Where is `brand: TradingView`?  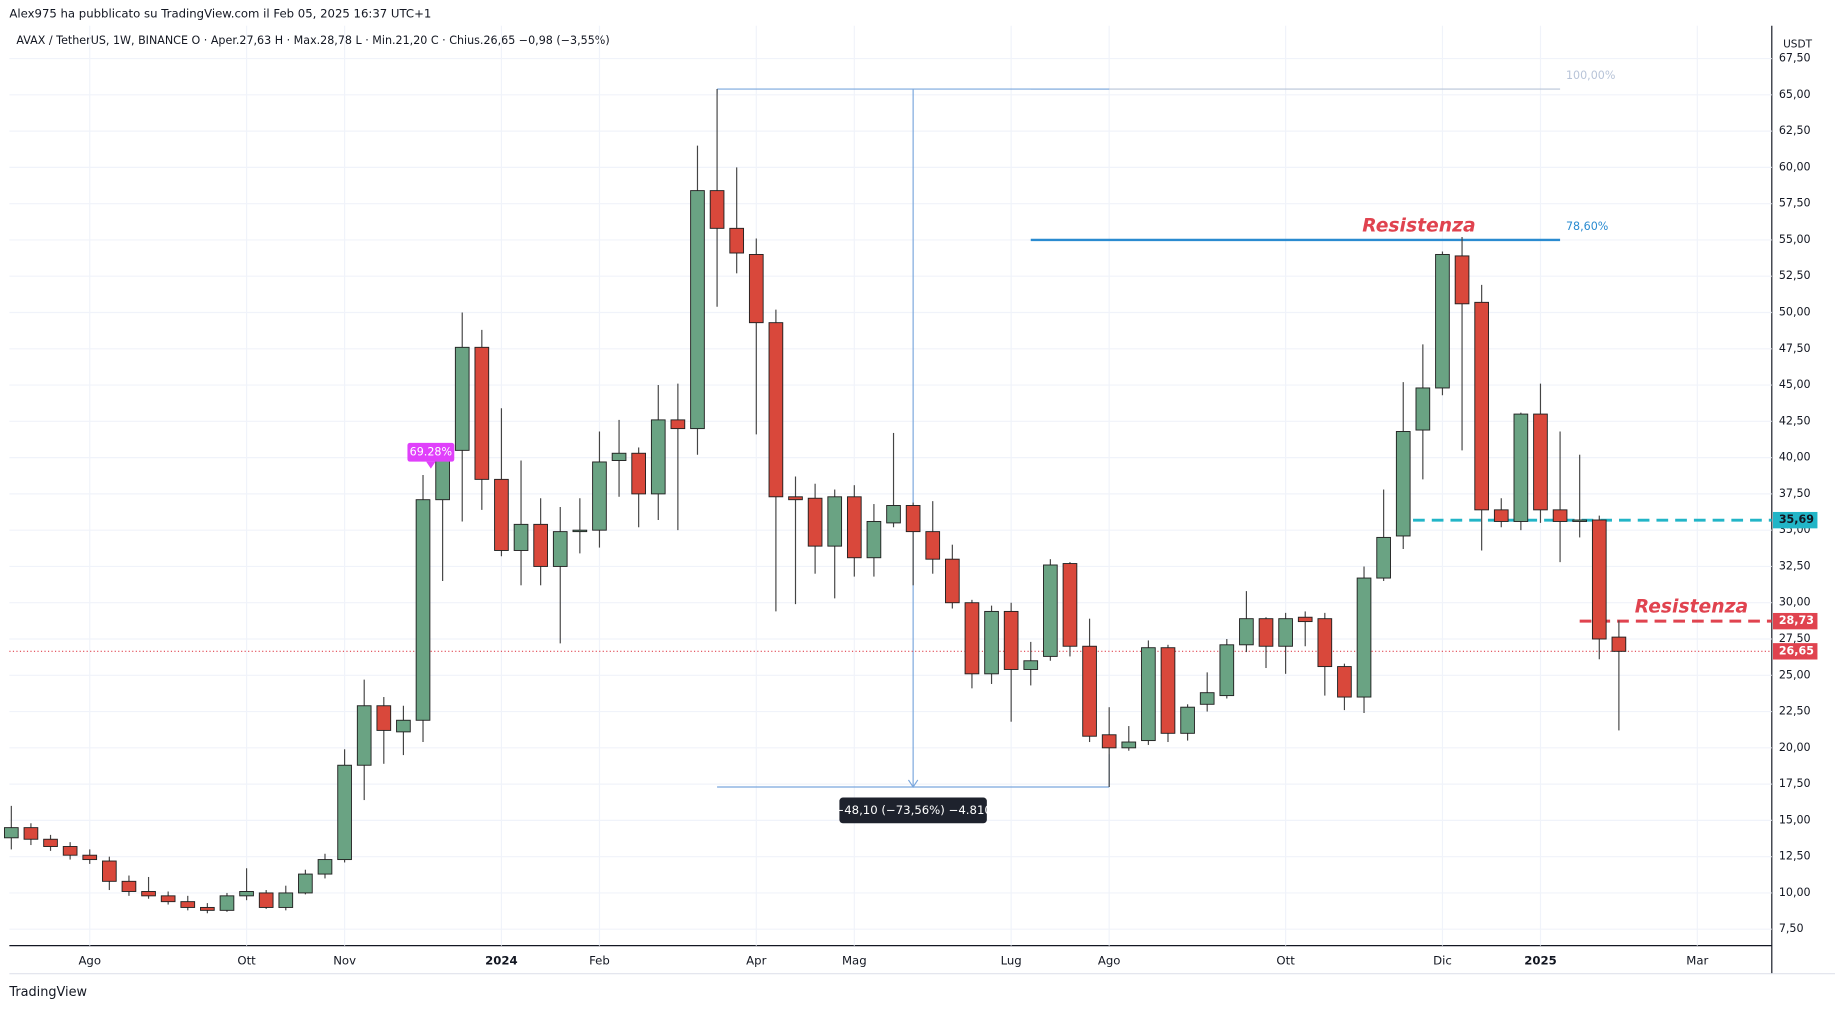 brand: TradingView is located at coordinates (47, 992).